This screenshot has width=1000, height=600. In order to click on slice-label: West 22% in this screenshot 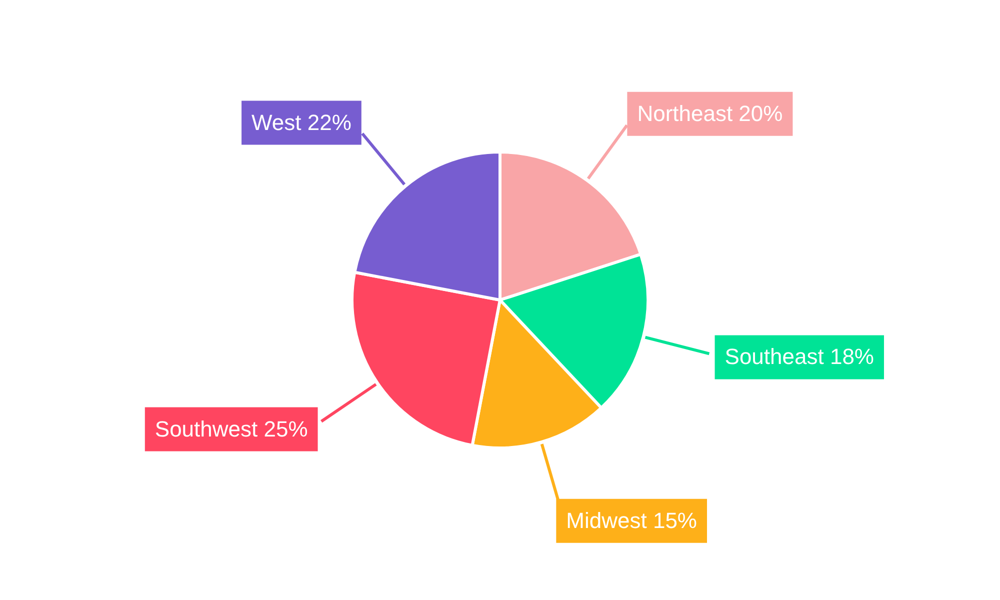, I will do `click(302, 122)`.